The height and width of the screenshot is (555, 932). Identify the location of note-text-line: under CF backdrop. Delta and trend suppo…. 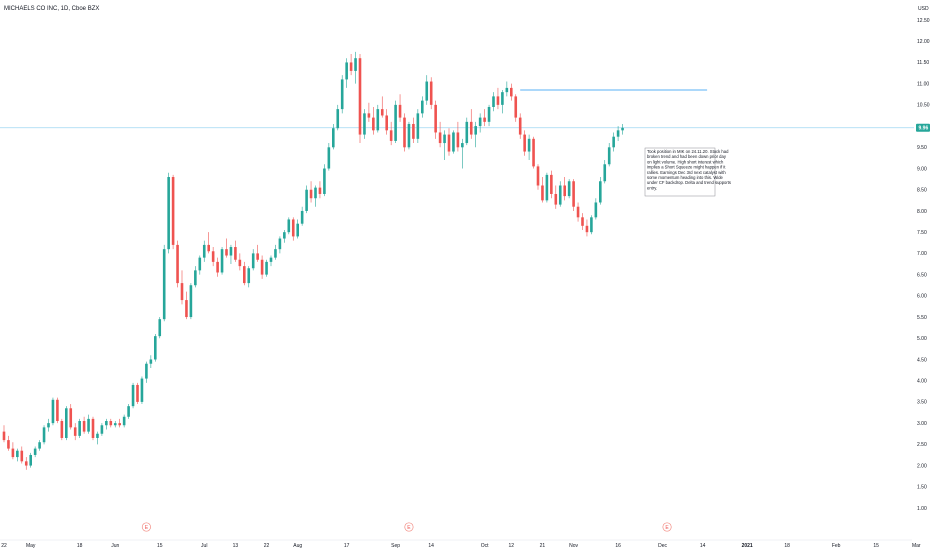
(689, 182).